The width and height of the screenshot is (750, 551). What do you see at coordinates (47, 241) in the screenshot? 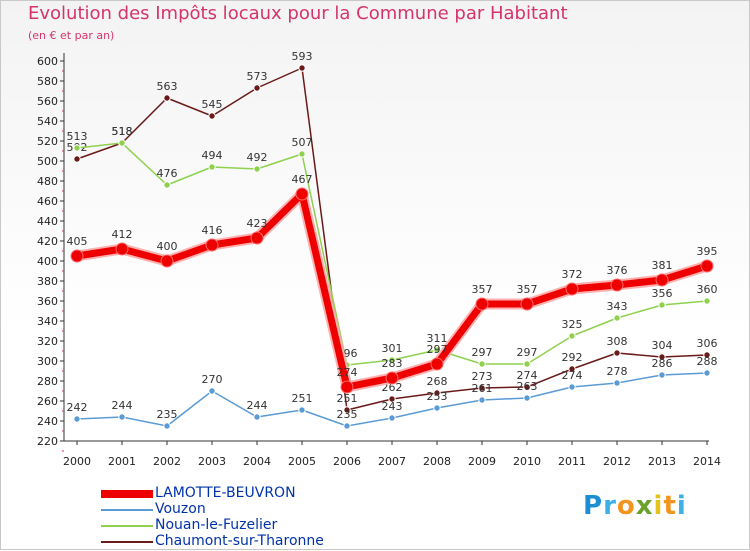
I see `y-tick-label: 420` at bounding box center [47, 241].